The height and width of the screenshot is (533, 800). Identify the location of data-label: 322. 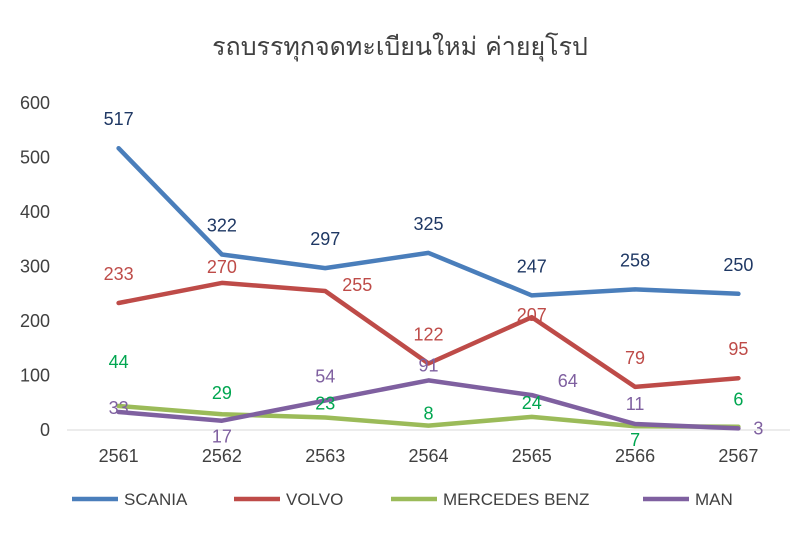
(222, 226).